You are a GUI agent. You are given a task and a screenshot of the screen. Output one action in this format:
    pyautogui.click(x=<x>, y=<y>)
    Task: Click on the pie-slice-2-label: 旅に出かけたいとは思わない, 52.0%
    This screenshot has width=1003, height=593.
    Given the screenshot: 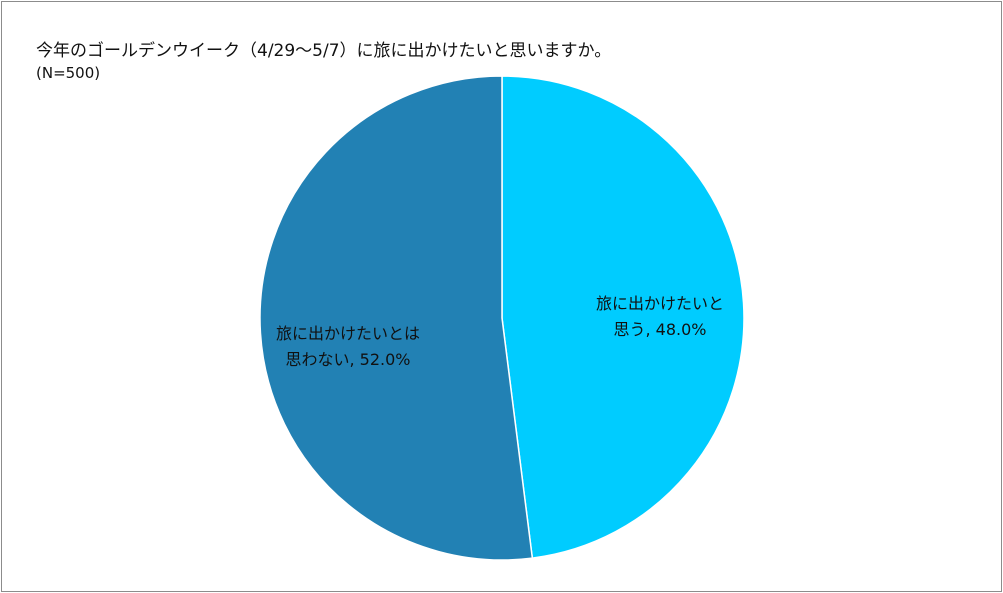 What is the action you would take?
    pyautogui.click(x=348, y=346)
    